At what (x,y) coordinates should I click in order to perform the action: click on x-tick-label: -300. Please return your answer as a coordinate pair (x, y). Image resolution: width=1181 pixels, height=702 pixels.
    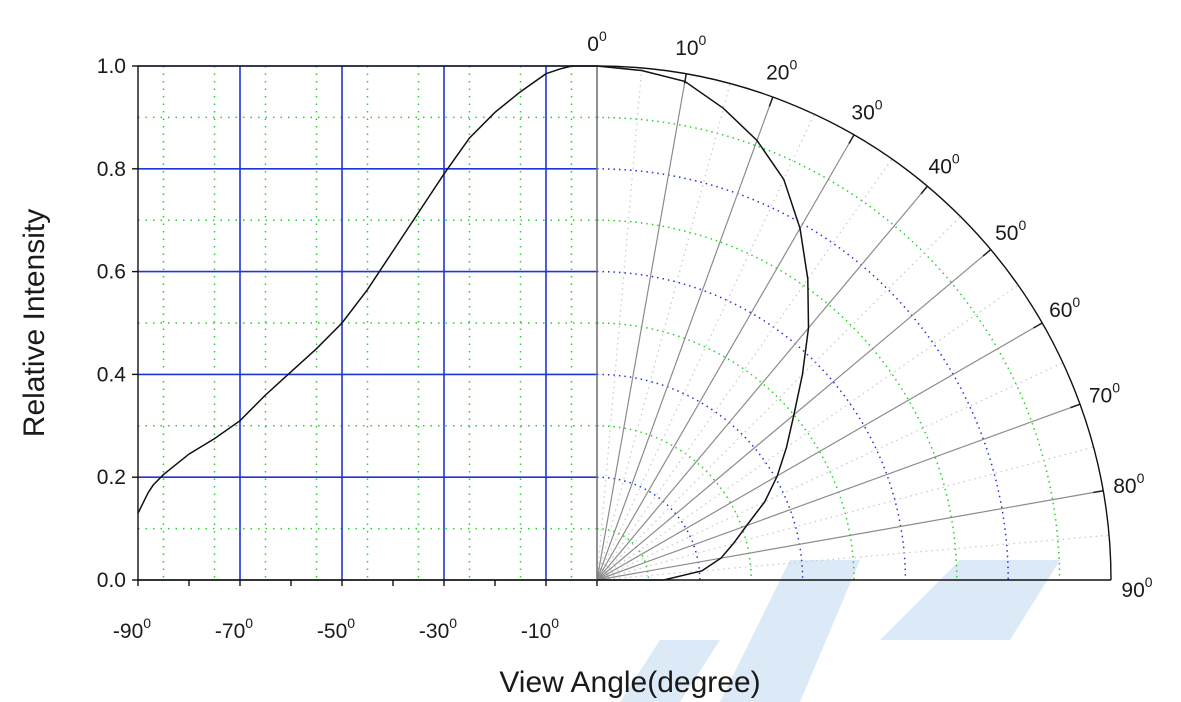
    Looking at the image, I should click on (438, 629).